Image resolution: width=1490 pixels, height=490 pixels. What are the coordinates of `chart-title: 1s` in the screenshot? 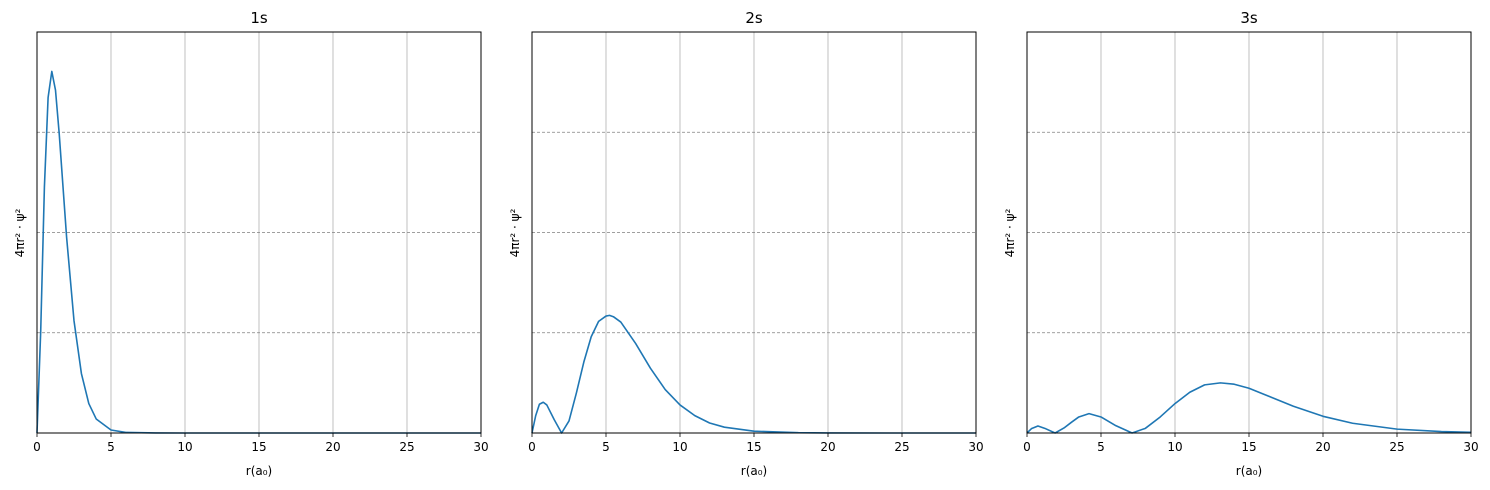 It's located at (259, 18).